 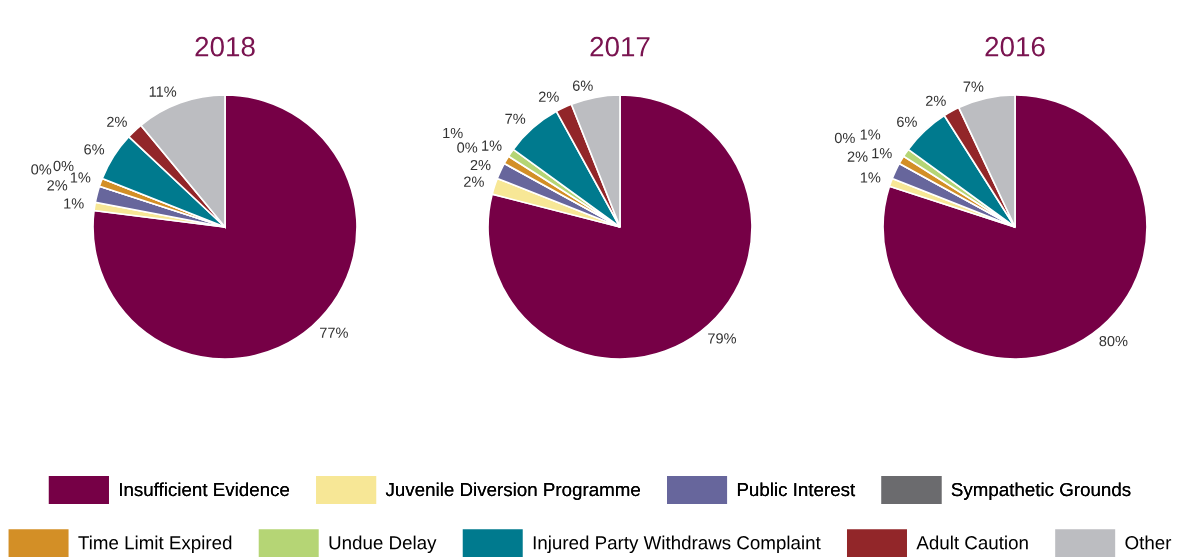 What do you see at coordinates (972, 542) in the screenshot?
I see `legend-label: Adult Caution` at bounding box center [972, 542].